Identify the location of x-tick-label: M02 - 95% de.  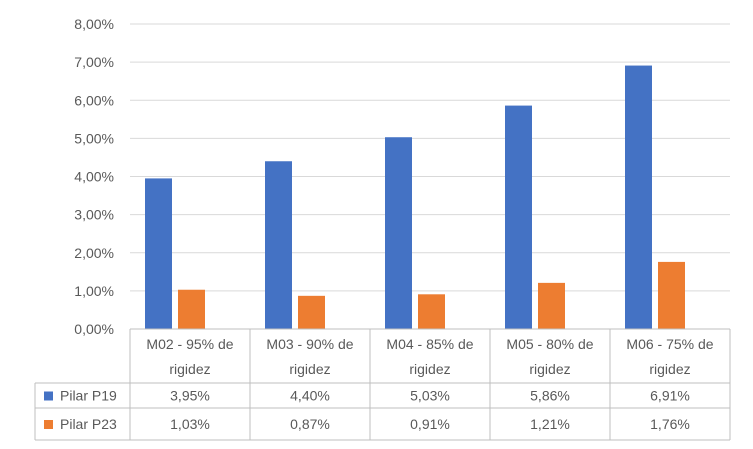
(189, 344).